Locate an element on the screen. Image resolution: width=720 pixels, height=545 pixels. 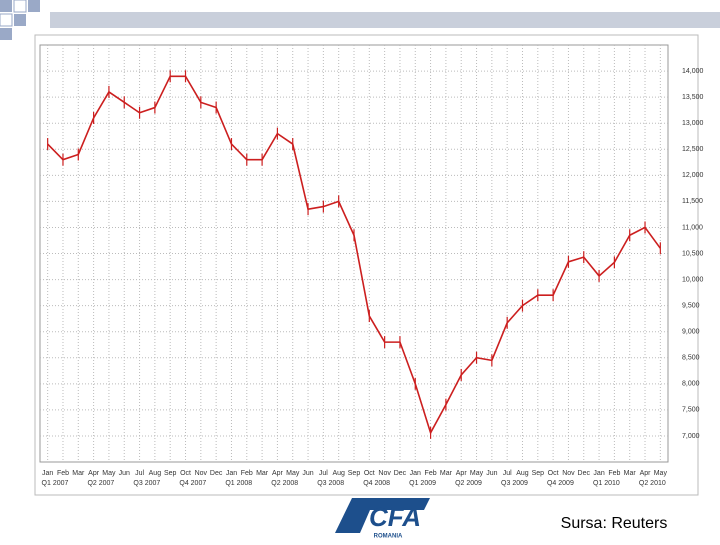
quarter-label: Q1 2009 is located at coordinates (422, 483).